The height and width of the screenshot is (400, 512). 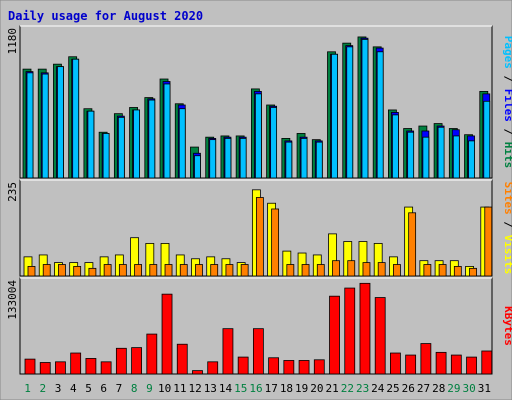 What do you see at coordinates (88, 388) in the screenshot?
I see `tick-label-day-5: 5` at bounding box center [88, 388].